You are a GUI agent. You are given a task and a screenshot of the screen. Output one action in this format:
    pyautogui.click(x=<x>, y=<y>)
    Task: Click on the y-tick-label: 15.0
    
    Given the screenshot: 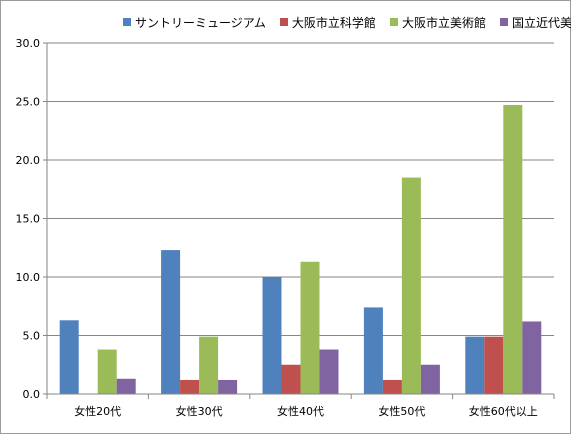 What is the action you would take?
    pyautogui.click(x=28, y=219)
    